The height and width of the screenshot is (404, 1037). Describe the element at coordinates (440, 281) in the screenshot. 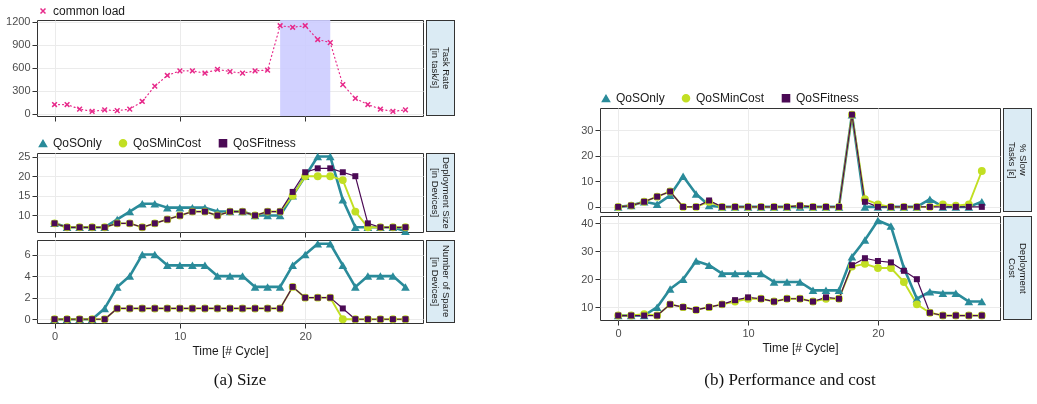

I see `y-axis-title: Number of Spare [in Devices]` at that location.